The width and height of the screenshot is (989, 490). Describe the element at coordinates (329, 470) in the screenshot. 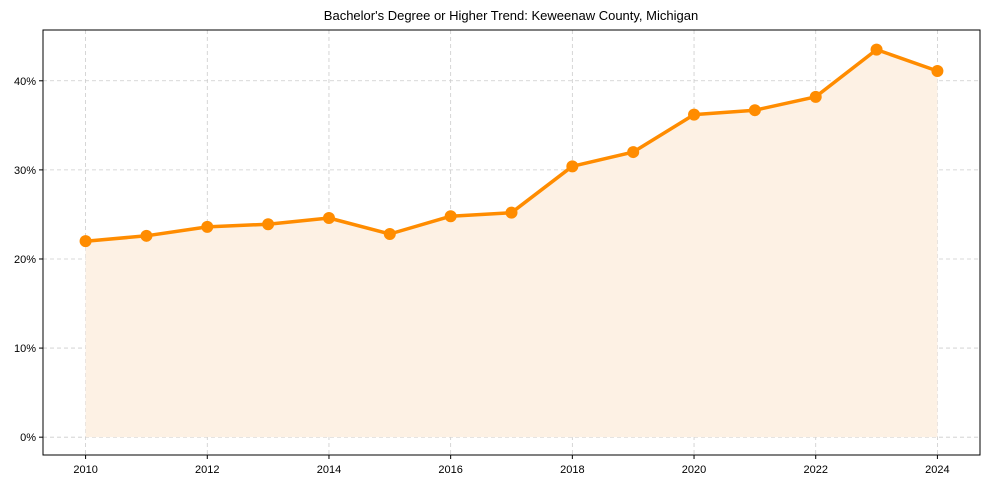

I see `x-tick-label: 2014` at that location.